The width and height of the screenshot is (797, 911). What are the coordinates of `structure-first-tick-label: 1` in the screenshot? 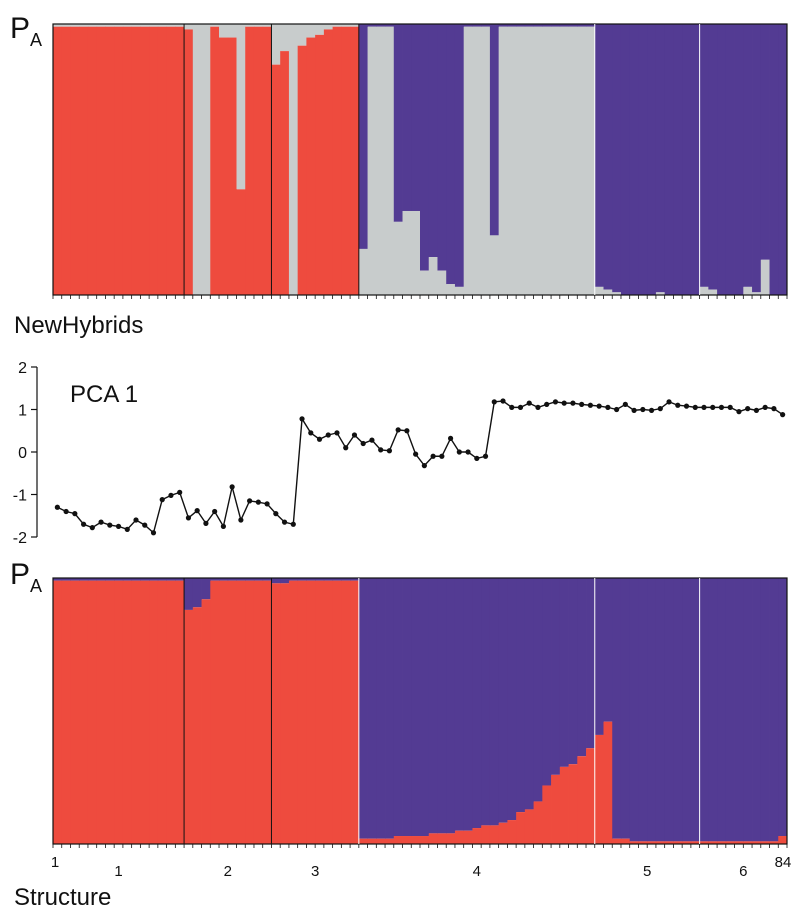 It's located at (55, 862).